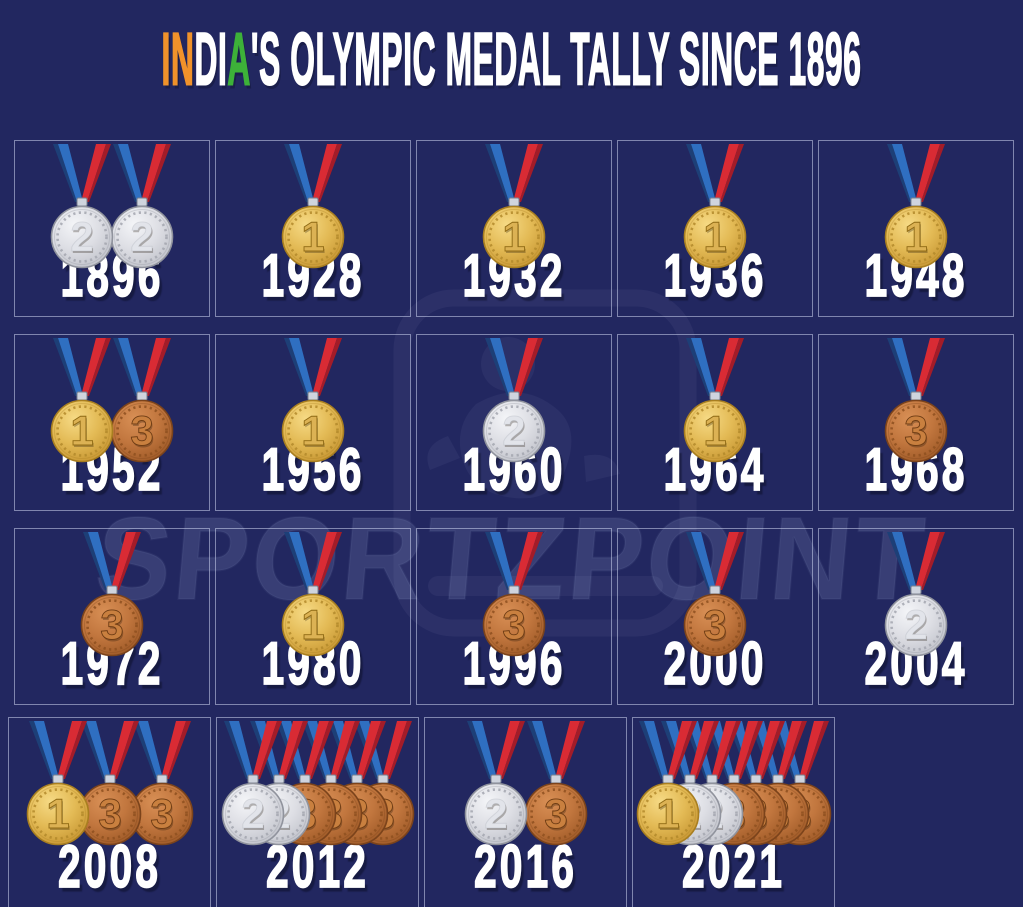 This screenshot has height=907, width=1023. Describe the element at coordinates (733, 867) in the screenshot. I see `year-label: 2021` at that location.